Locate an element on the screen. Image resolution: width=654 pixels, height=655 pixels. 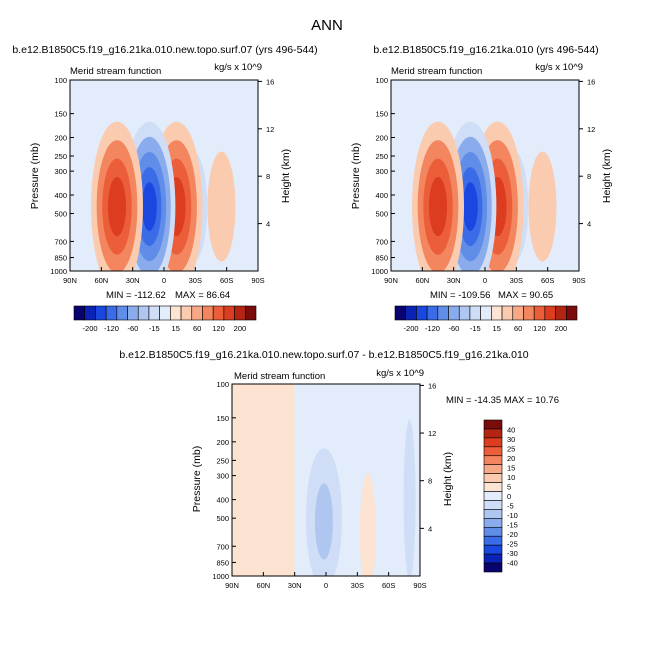
height-tick-label: 4 is located at coordinates (430, 528).